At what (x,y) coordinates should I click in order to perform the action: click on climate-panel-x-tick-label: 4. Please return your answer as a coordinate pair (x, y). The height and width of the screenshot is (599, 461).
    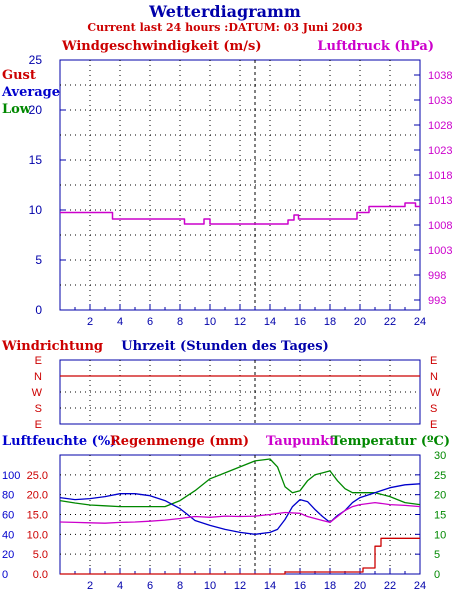
    Looking at the image, I should click on (120, 586).